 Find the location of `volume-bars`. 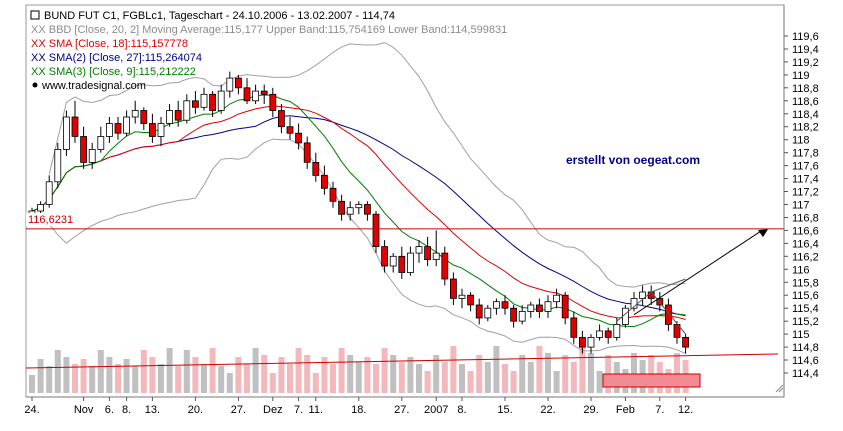

volume-bars is located at coordinates (402, 369).